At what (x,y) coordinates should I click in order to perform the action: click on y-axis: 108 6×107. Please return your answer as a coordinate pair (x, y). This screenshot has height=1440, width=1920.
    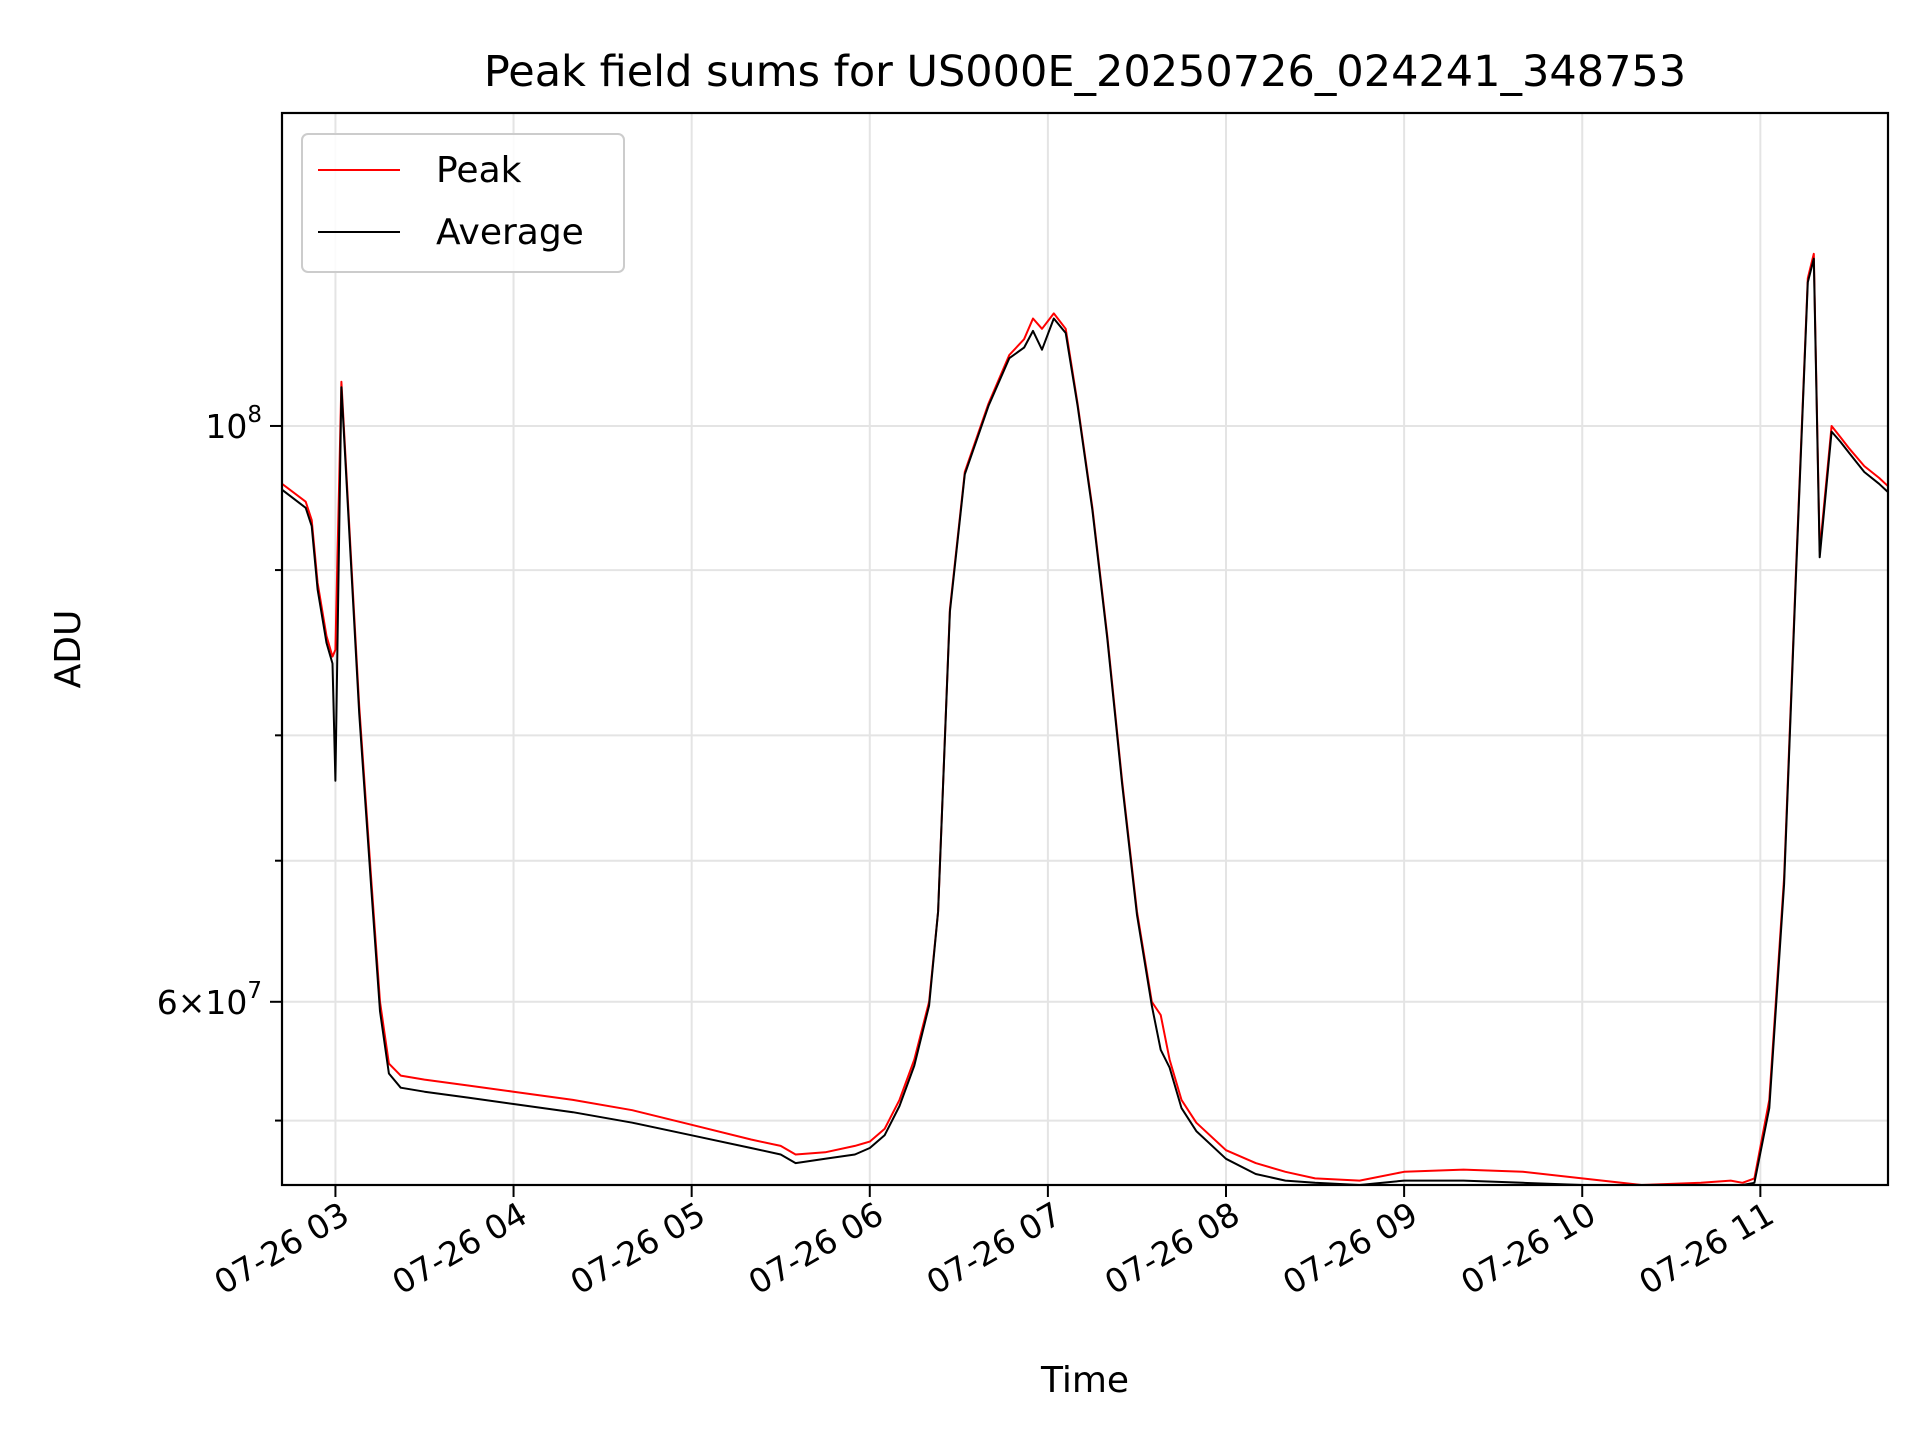
    Looking at the image, I should click on (219, 762).